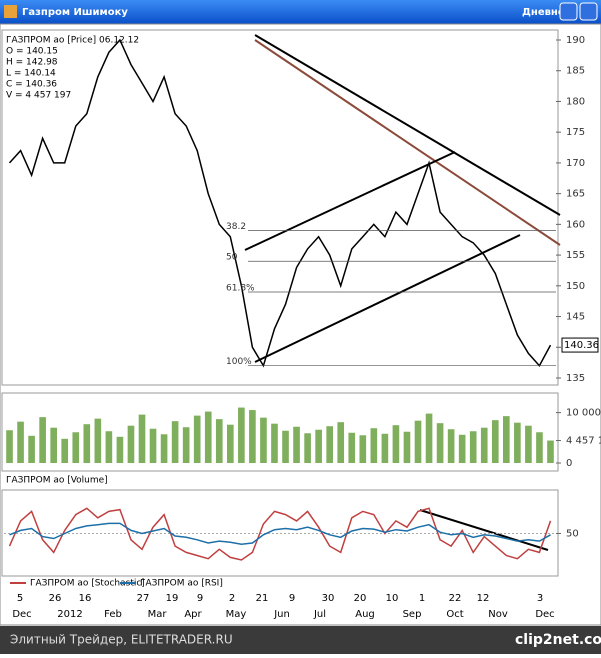  Describe the element at coordinates (172, 598) in the screenshot. I see `x-day-label: 19` at that location.